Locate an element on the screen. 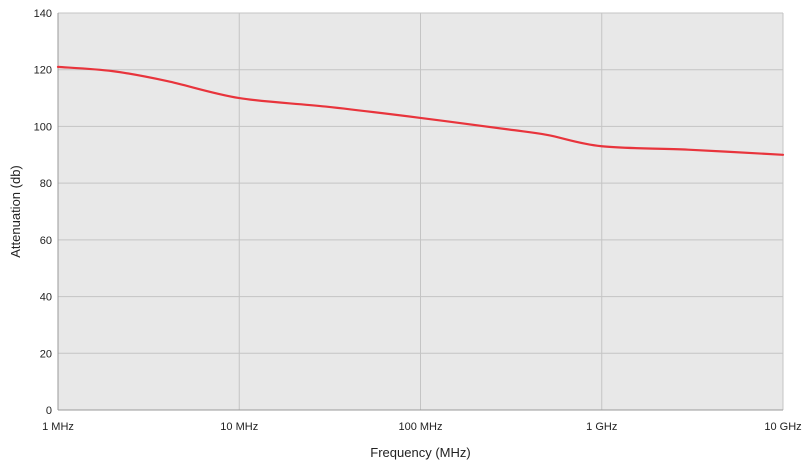 The image size is (805, 469). y-axis-title: Attenuation (db) is located at coordinates (15, 211).